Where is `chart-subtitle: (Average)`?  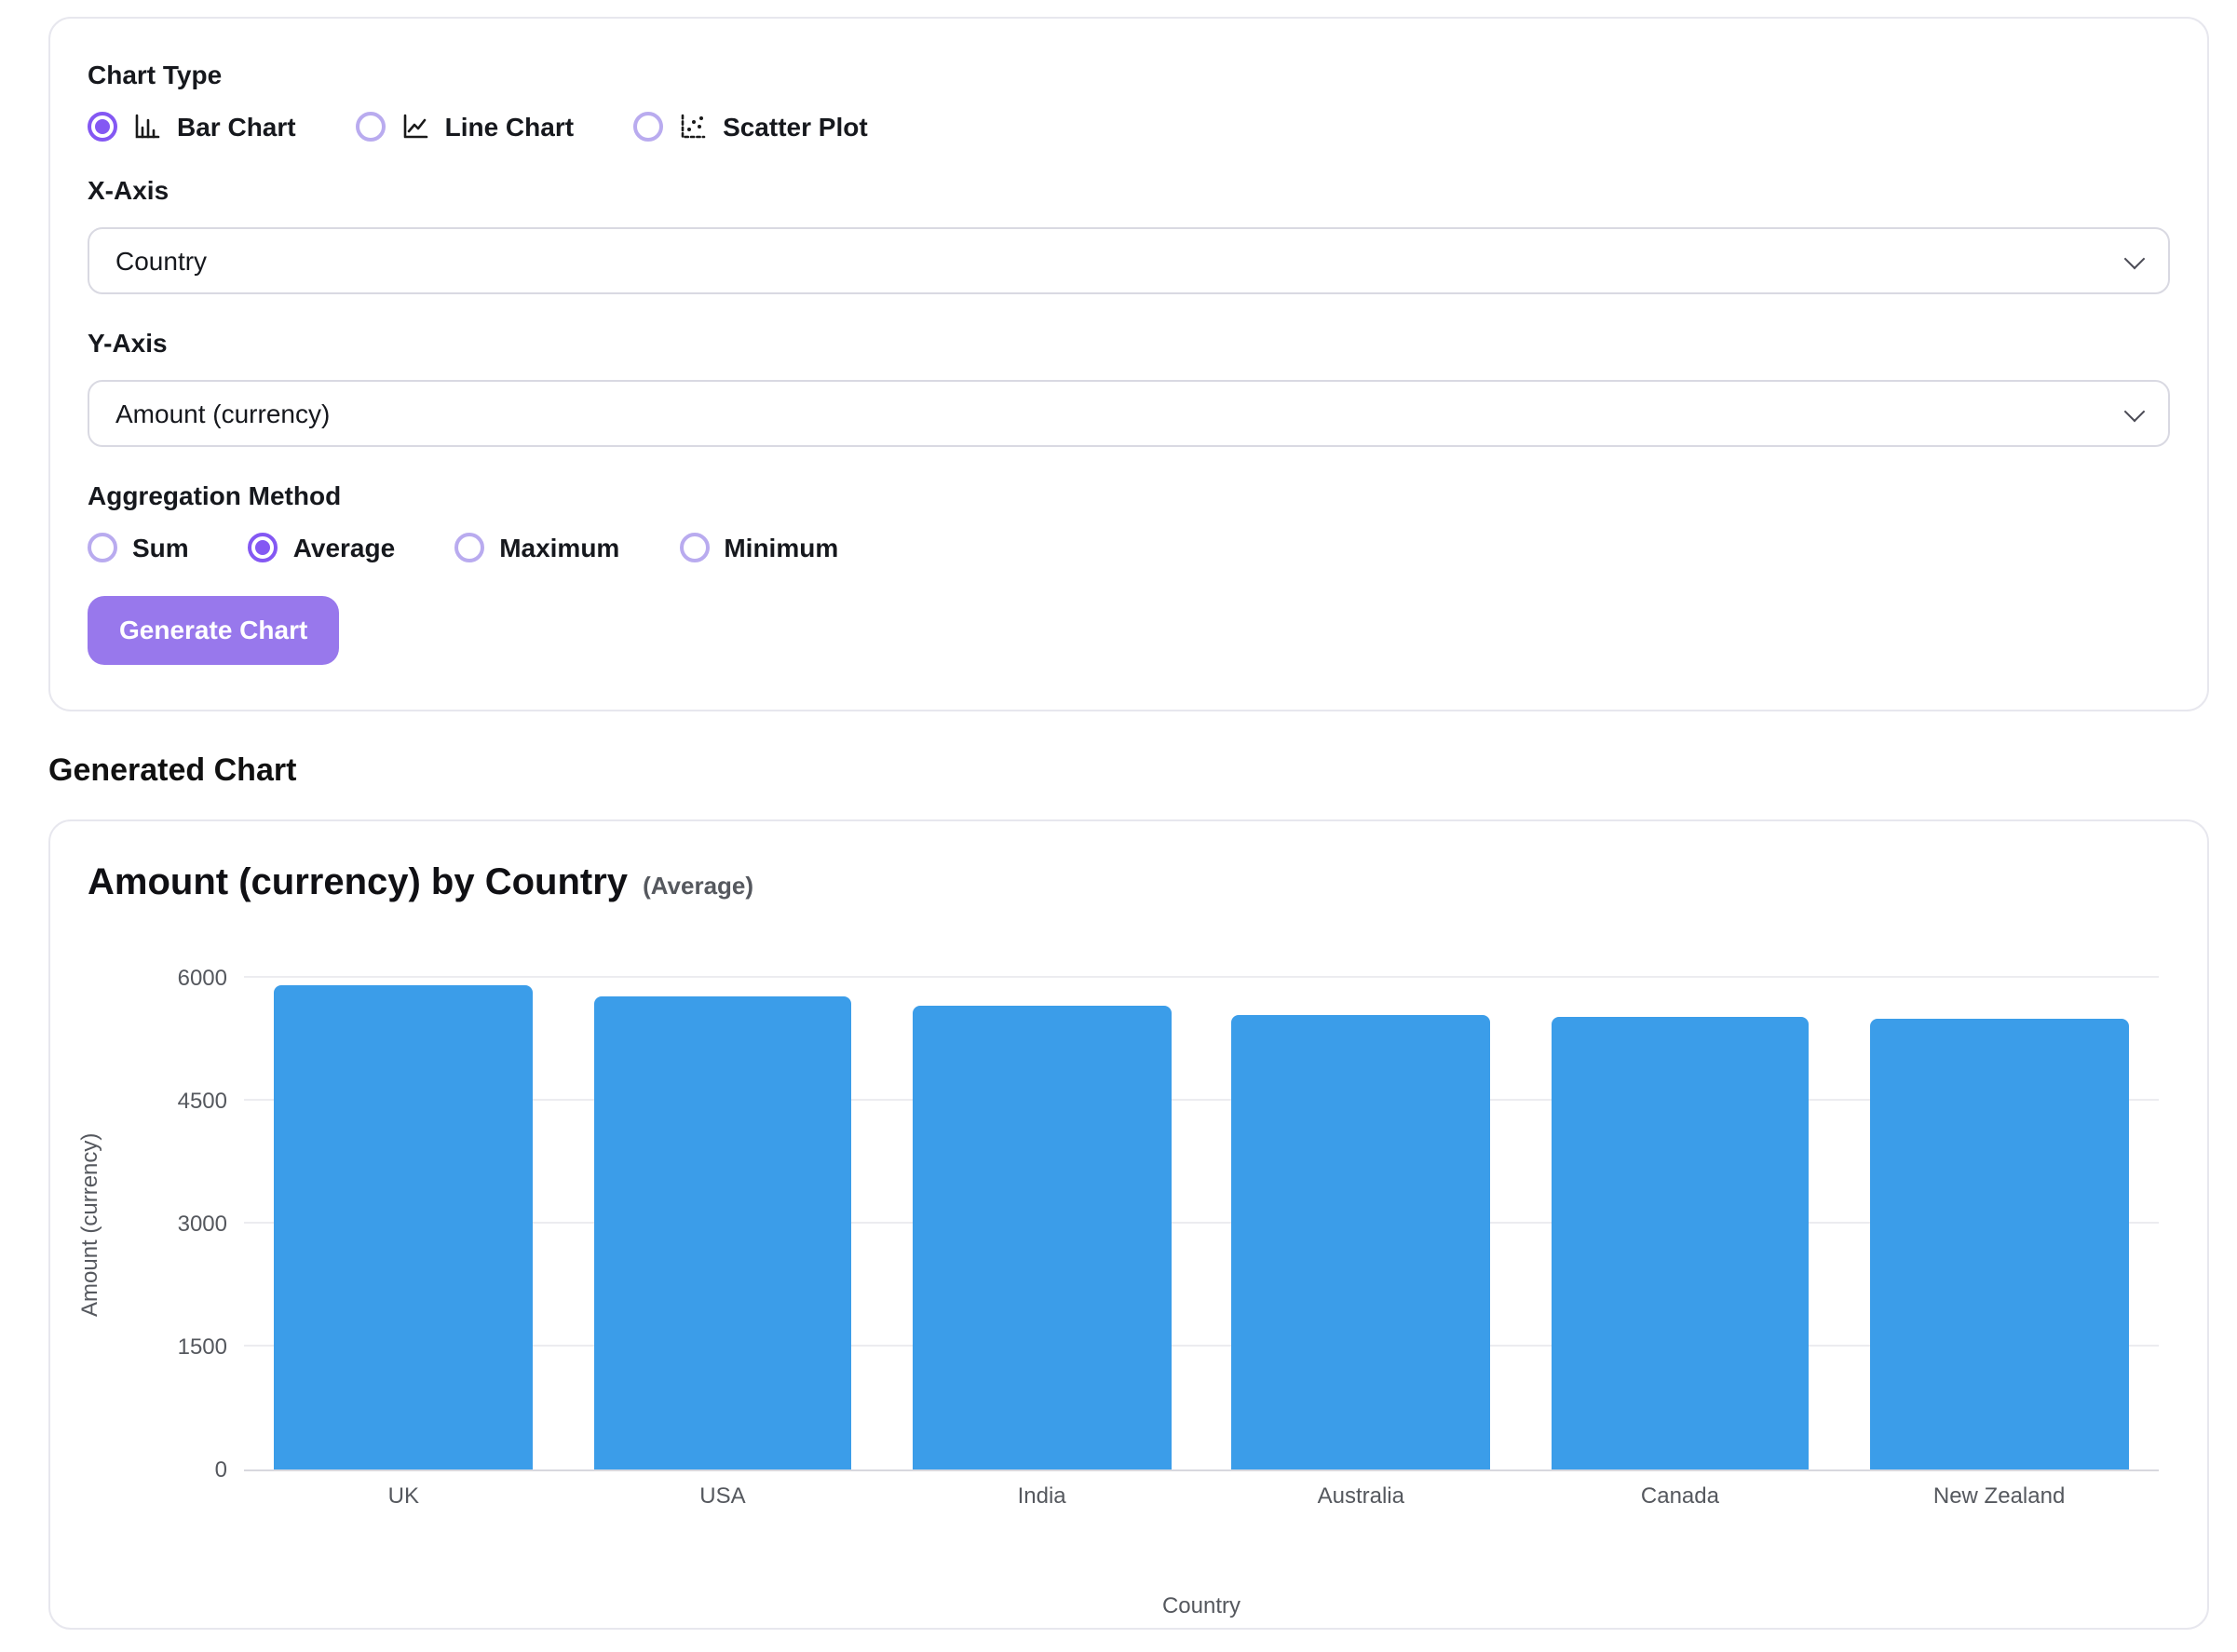 chart-subtitle: (Average) is located at coordinates (698, 886).